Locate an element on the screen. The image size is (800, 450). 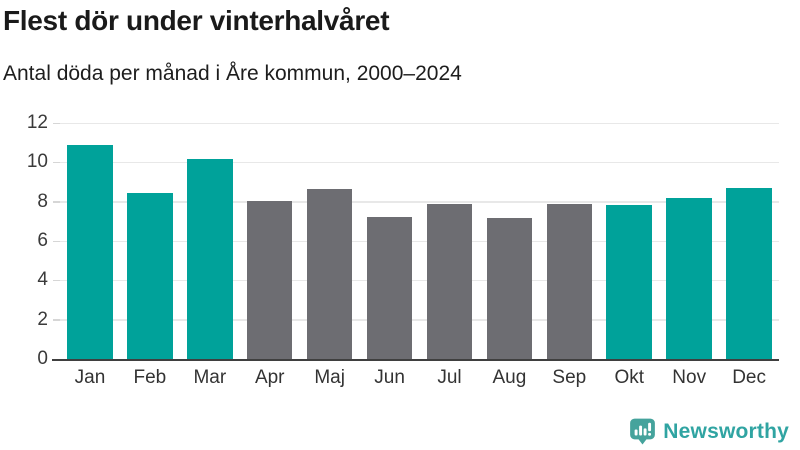
y-axis-label-12: 12 is located at coordinates (37, 122).